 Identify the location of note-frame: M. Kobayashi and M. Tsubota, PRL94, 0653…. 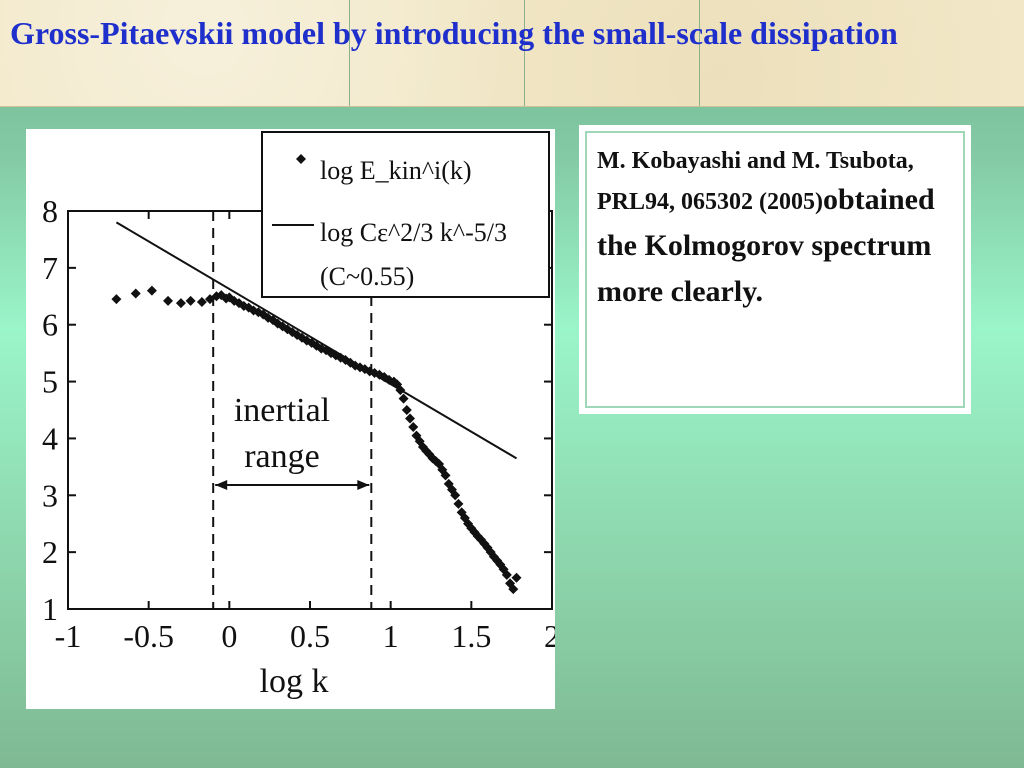
(775, 269).